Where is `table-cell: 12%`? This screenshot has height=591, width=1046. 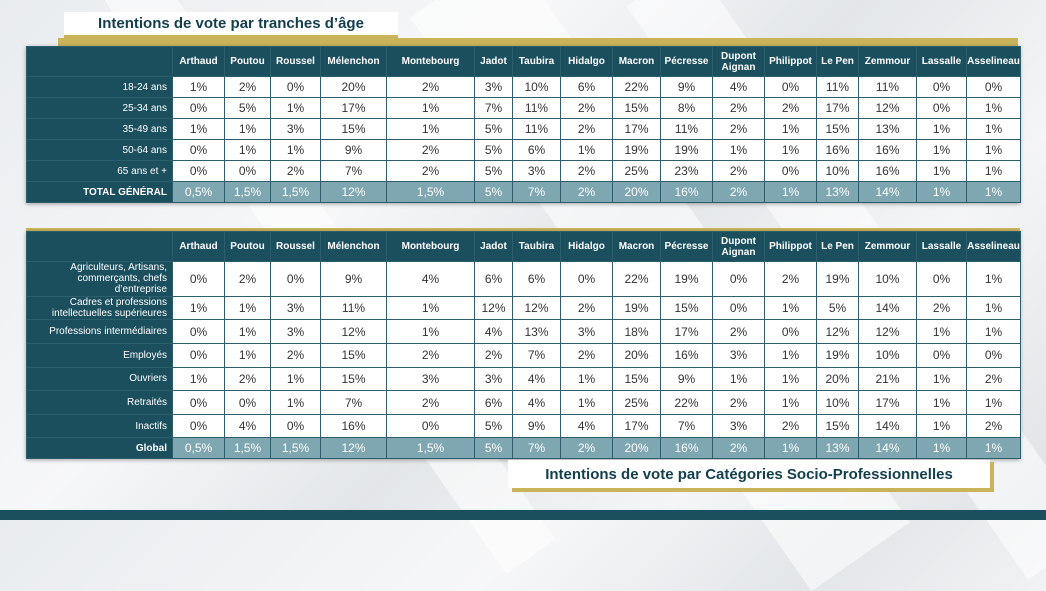
table-cell: 12% is located at coordinates (493, 308).